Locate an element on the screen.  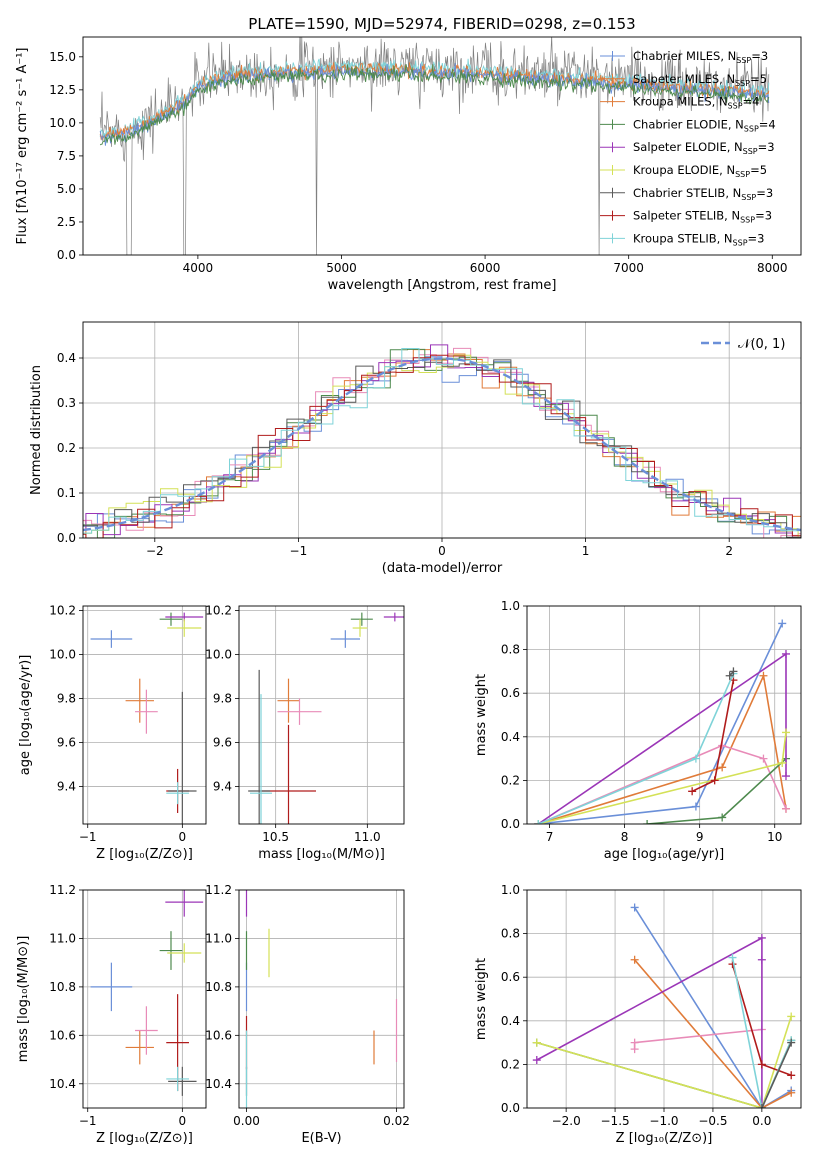
x-axis-label: wavelength [Angstrom, rest frame] is located at coordinates (442, 285).